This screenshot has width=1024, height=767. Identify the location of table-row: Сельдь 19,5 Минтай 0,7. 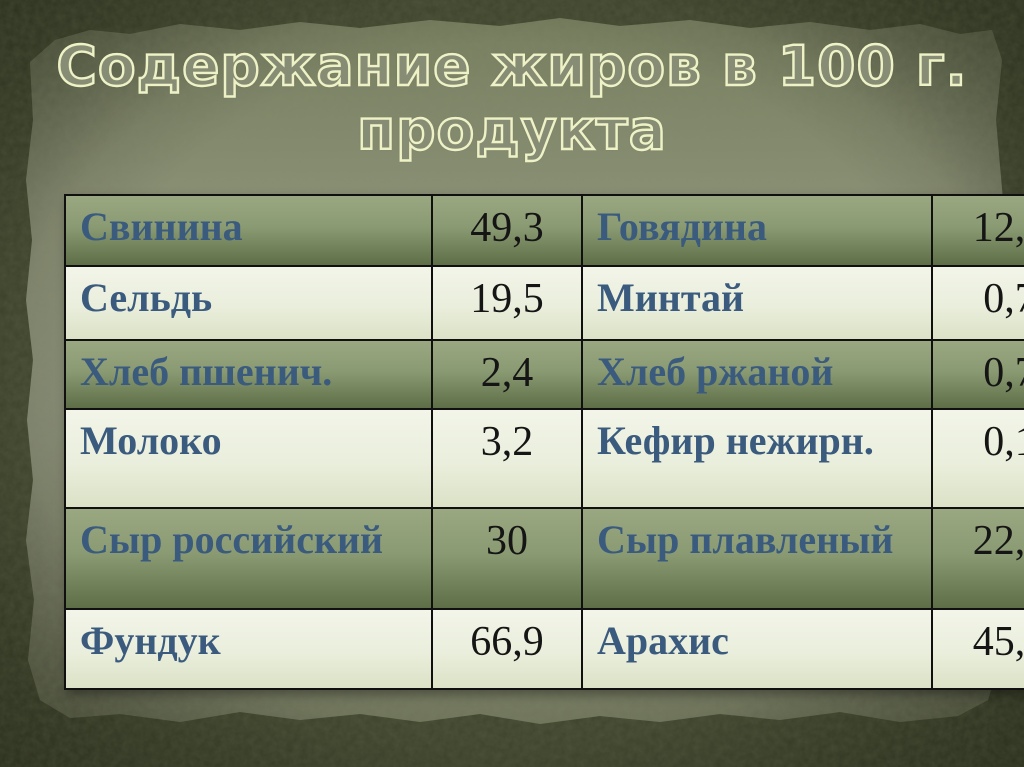
(544, 303).